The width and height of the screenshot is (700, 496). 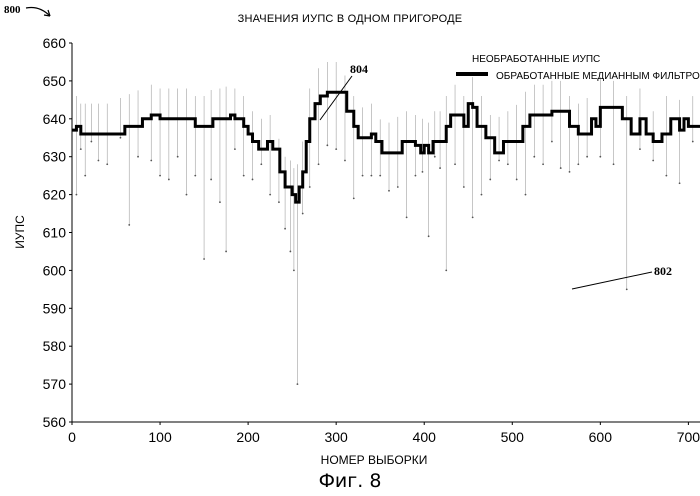 What do you see at coordinates (663, 271) in the screenshot?
I see `callout-802: 802` at bounding box center [663, 271].